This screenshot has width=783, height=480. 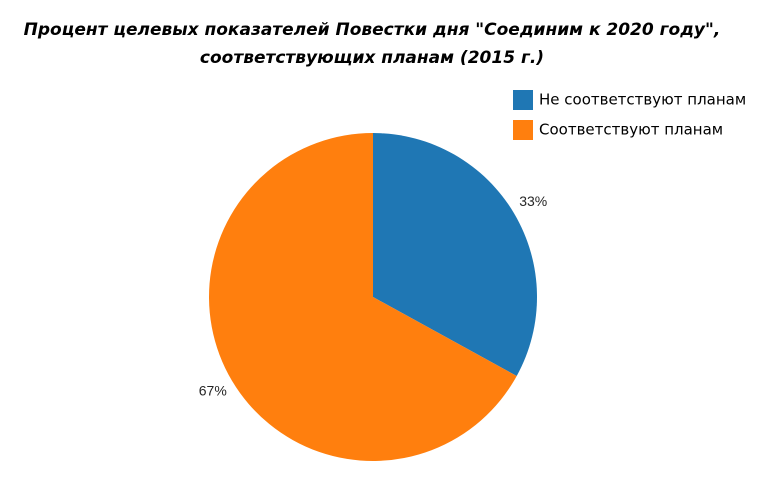 I want to click on legend-label: Соответствуют планам, so click(x=631, y=130).